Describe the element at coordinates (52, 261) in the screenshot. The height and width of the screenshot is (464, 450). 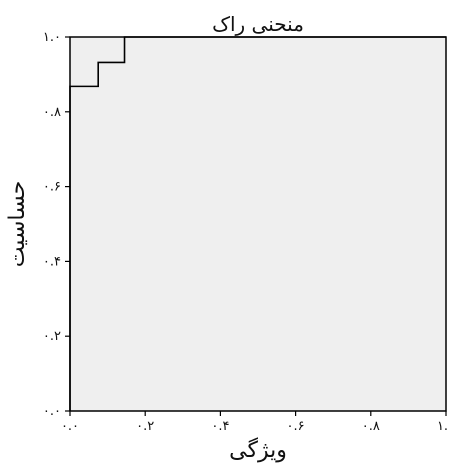
I see `y-tick-label-2: ۰.۴` at that location.